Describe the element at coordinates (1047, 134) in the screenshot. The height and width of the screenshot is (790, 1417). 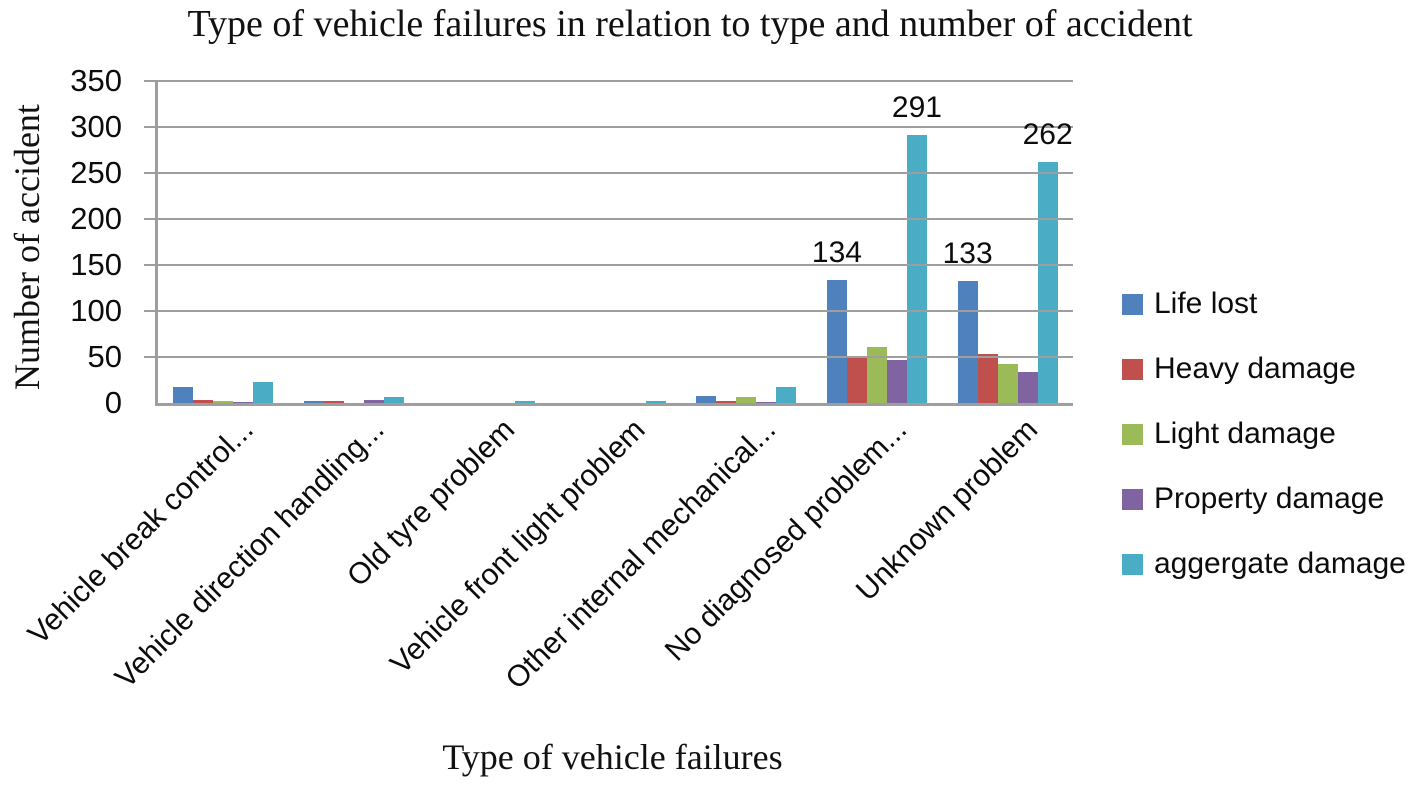
I see `data-label: 262` at that location.